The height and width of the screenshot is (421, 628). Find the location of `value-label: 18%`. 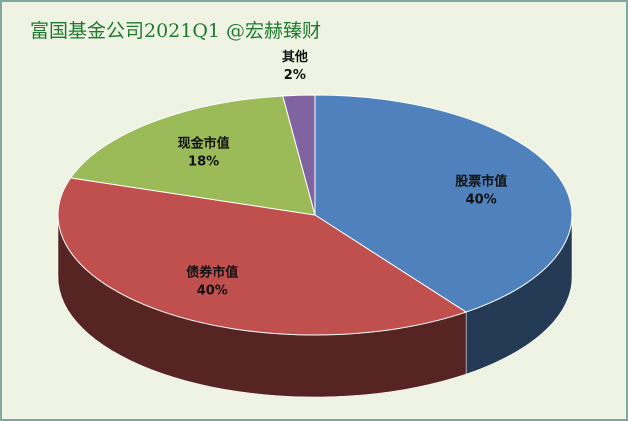

value-label: 18% is located at coordinates (203, 162).